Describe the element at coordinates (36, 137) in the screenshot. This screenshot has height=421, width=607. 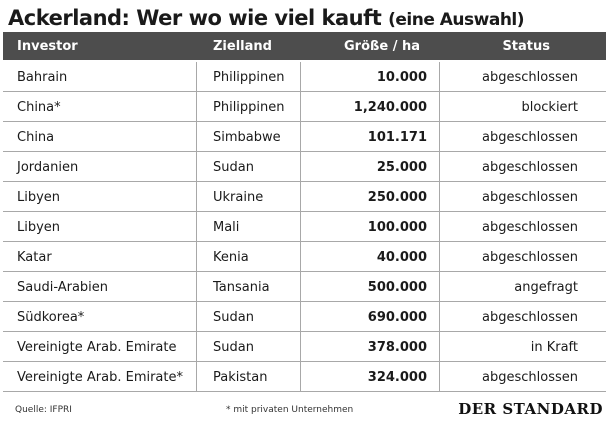
I see `cell-investor: China` at that location.